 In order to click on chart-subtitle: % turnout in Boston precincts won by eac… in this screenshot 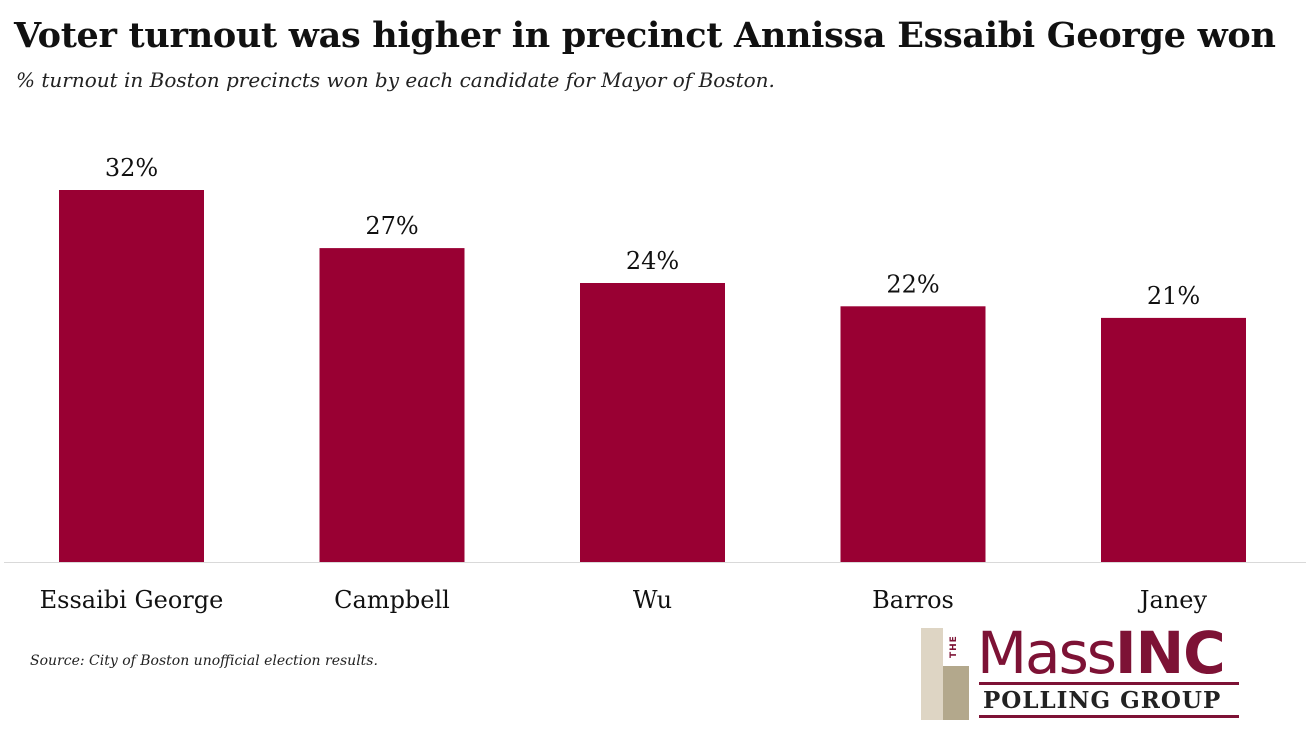, I will do `click(395, 80)`.